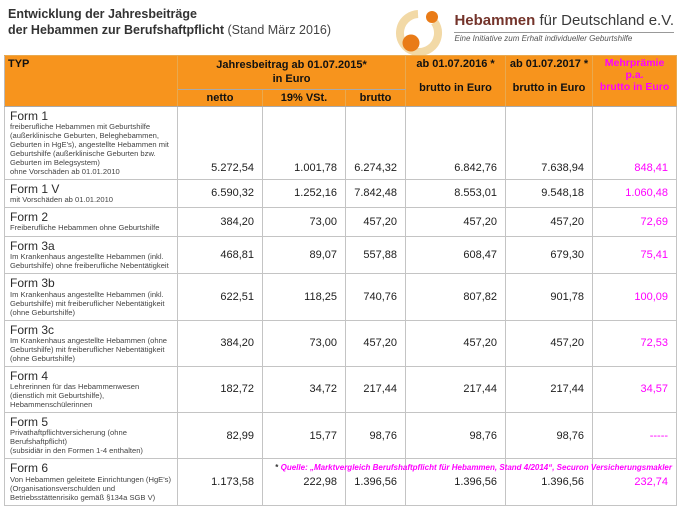 Image resolution: width=680 pixels, height=506 pixels. Describe the element at coordinates (29, 422) in the screenshot. I see `row-form-name: Form 5` at that location.